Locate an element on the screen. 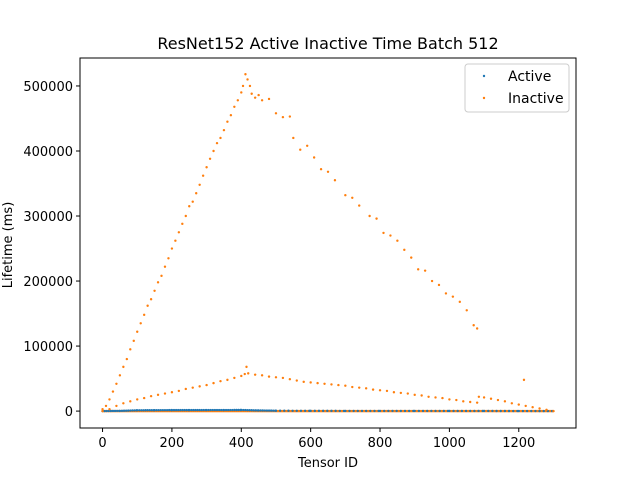 This screenshot has height=480, width=640. legend-marker-inactive is located at coordinates (484, 98).